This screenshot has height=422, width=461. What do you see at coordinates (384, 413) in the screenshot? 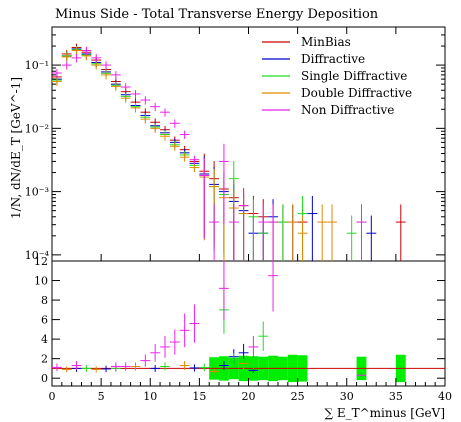
I see `x-axis-label: ∑ E_T^minus [GeV]` at bounding box center [384, 413].